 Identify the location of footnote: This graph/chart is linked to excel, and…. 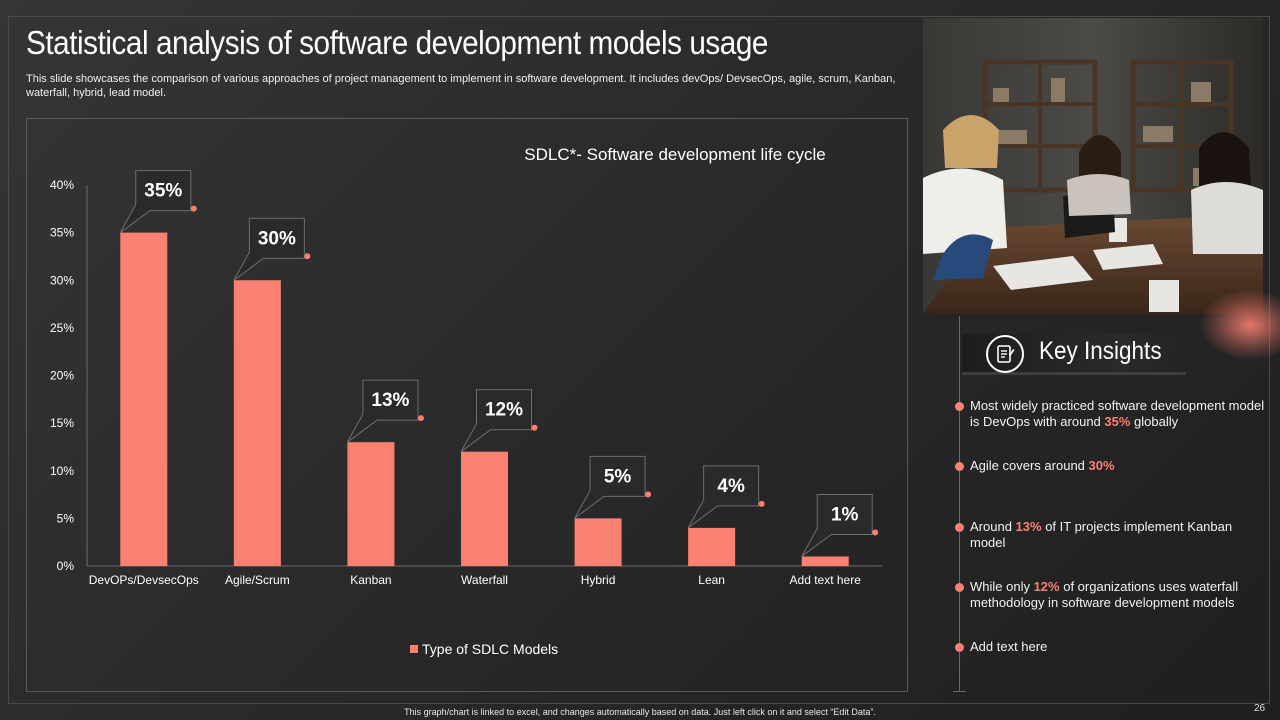
(640, 712).